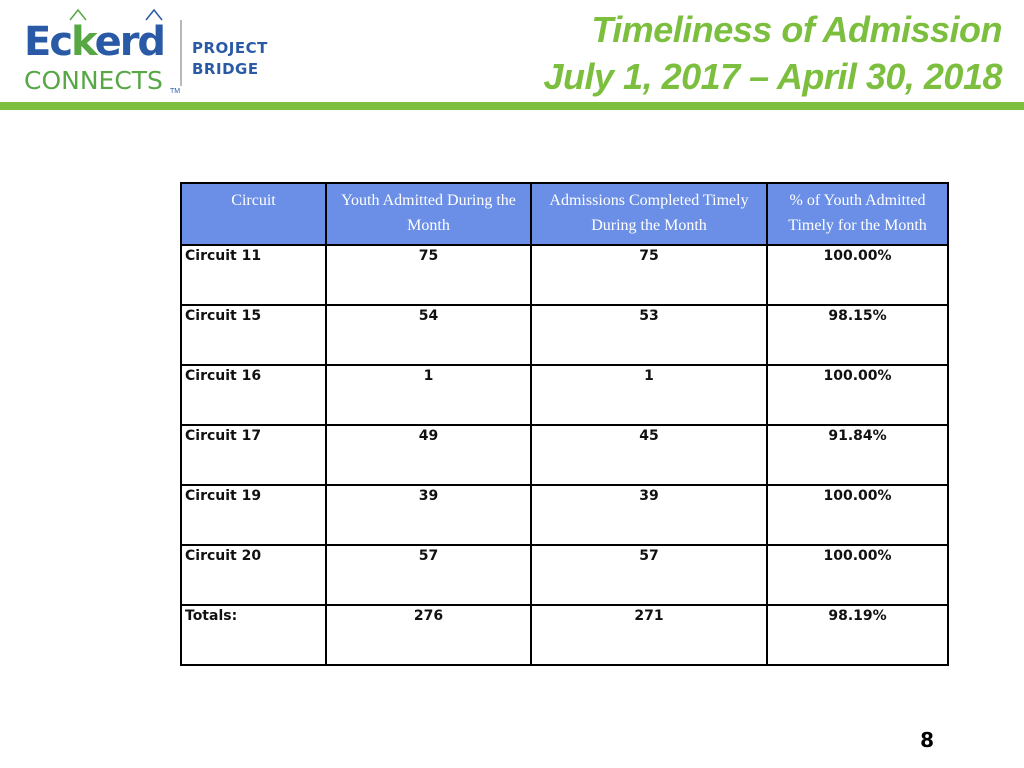 The height and width of the screenshot is (768, 1024). Describe the element at coordinates (428, 335) in the screenshot. I see `cell-admitted: 54` at that location.